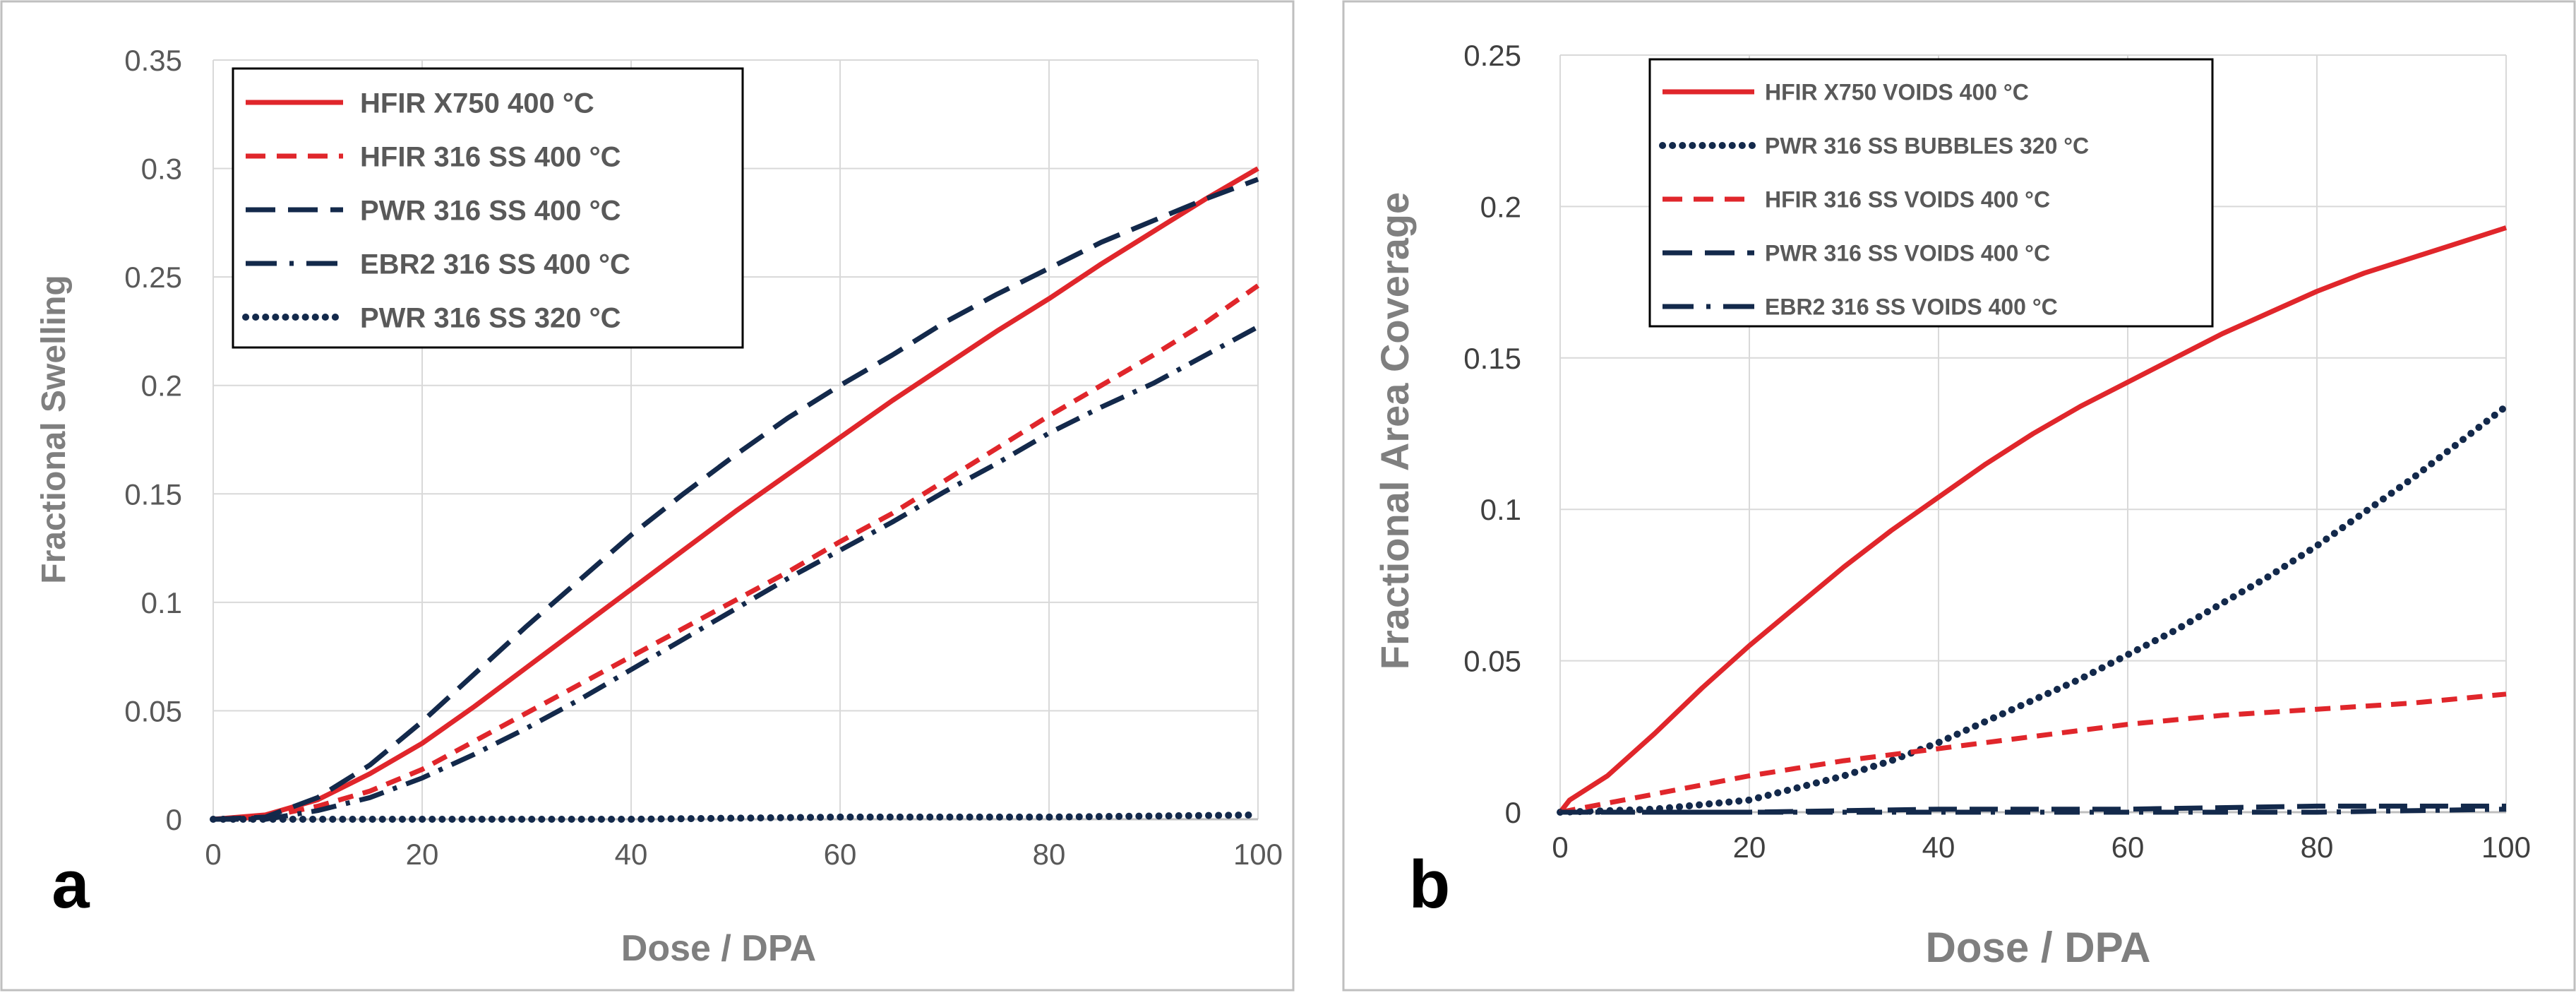 Image resolution: width=2576 pixels, height=993 pixels. Describe the element at coordinates (1492, 56) in the screenshot. I see `panel-b-y-tick-label: 0.25` at that location.